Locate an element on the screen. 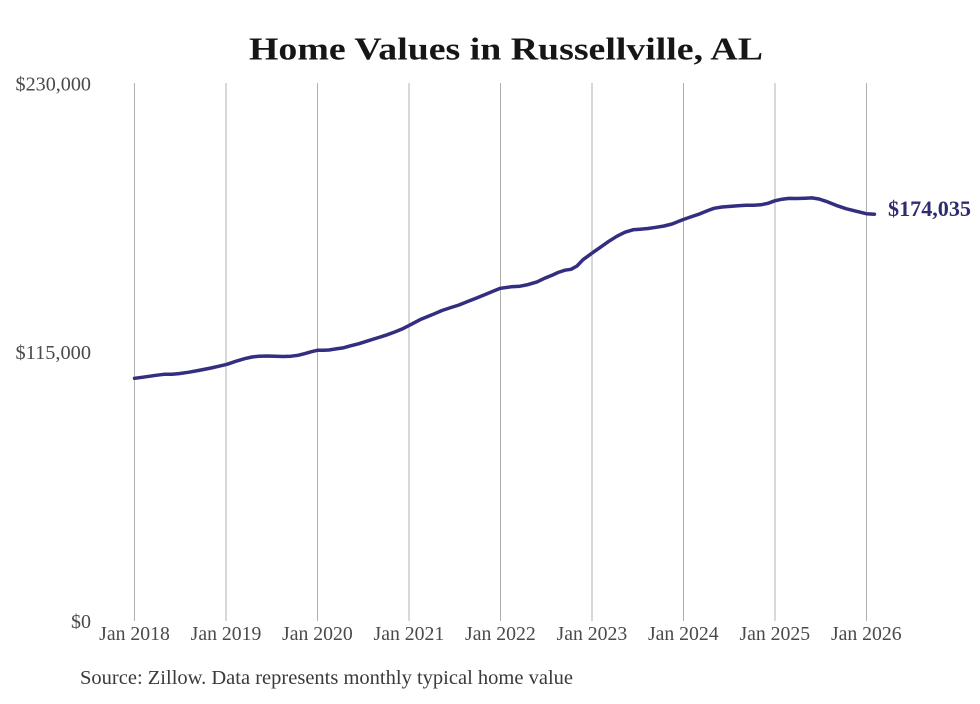 This screenshot has width=980, height=704. svg-text: Jan 2023 is located at coordinates (592, 634).